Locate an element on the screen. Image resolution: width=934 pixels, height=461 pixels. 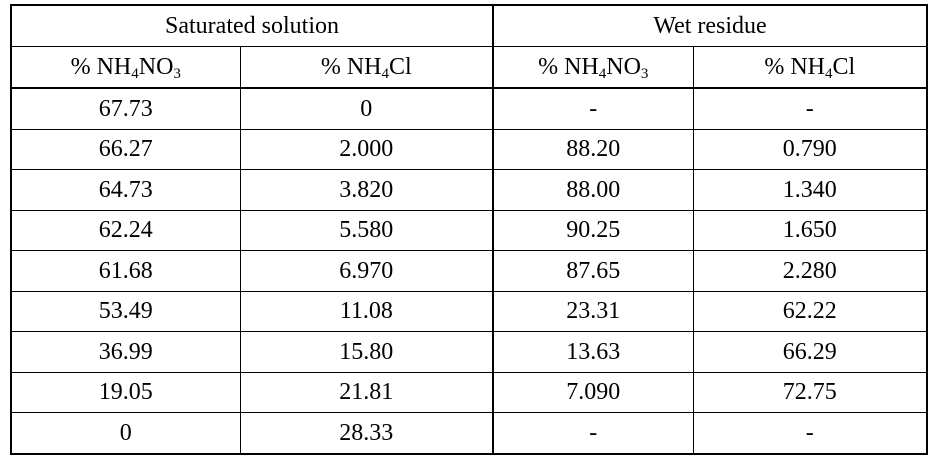
table-cell: 2.000 is located at coordinates (367, 149).